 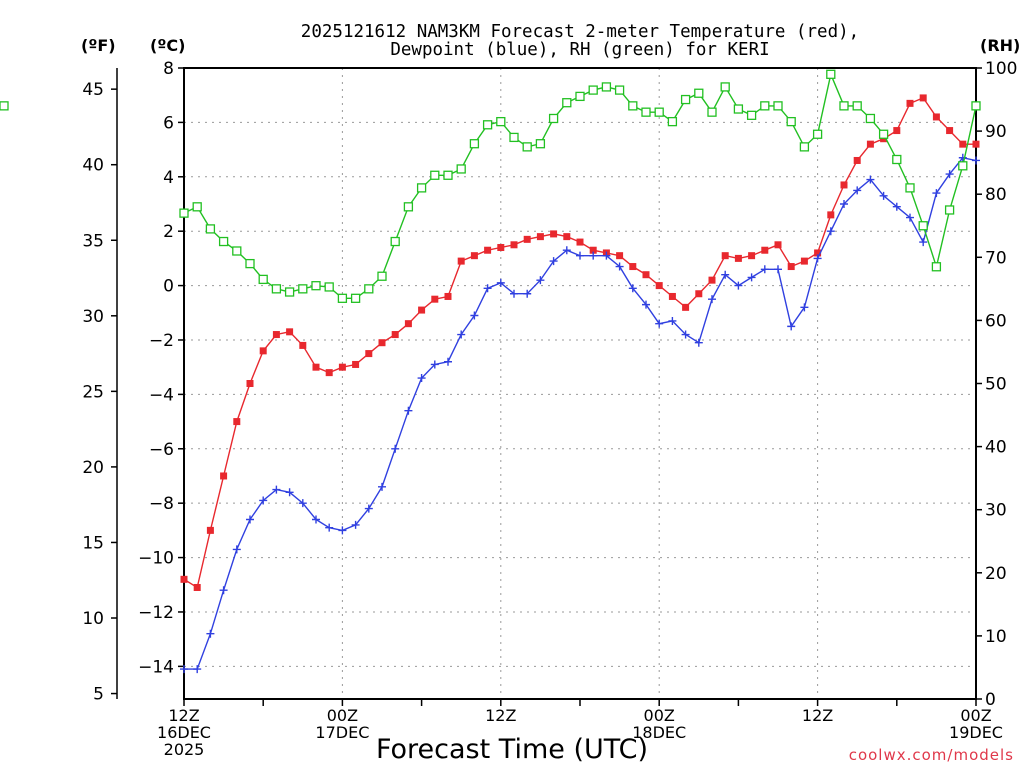 What do you see at coordinates (996, 511) in the screenshot?
I see `rh-tick-label: 30` at bounding box center [996, 511].